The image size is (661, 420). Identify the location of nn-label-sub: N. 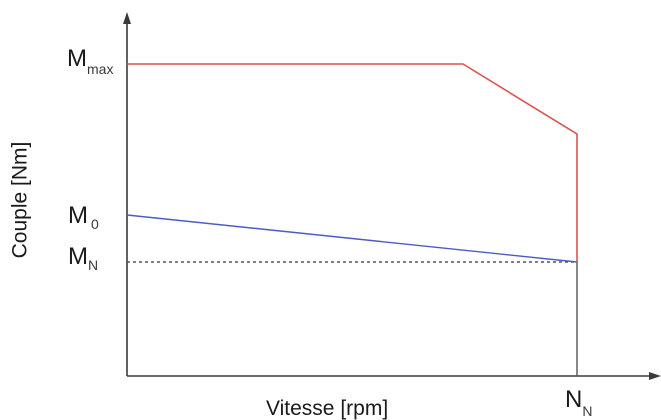
(587, 411).